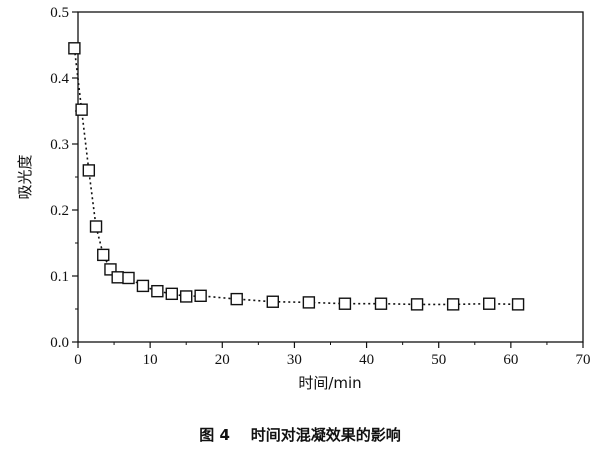  Describe the element at coordinates (300, 435) in the screenshot. I see `figure-caption: 图 4 时间对混凝效果的影响` at that location.